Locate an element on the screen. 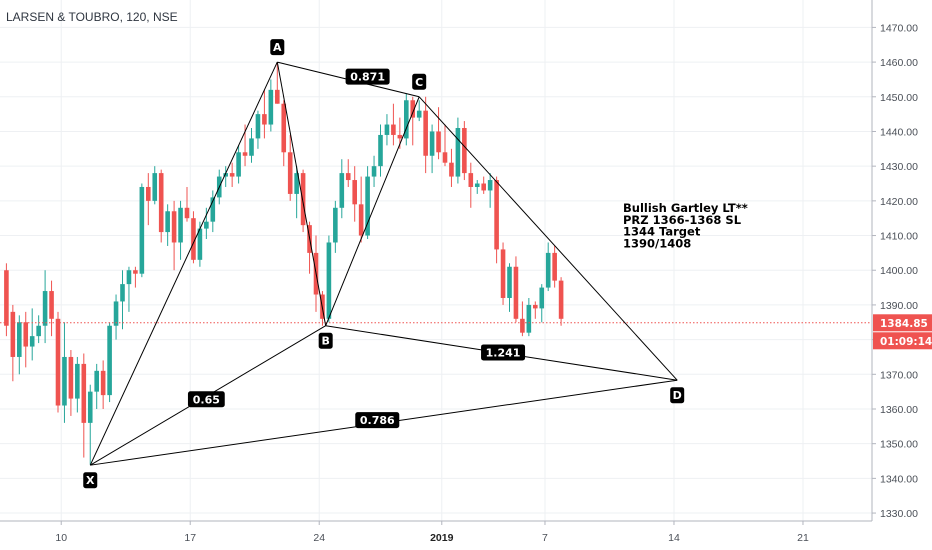 Image resolution: width=932 pixels, height=550 pixels. ratio-label: 0.786 is located at coordinates (377, 420).